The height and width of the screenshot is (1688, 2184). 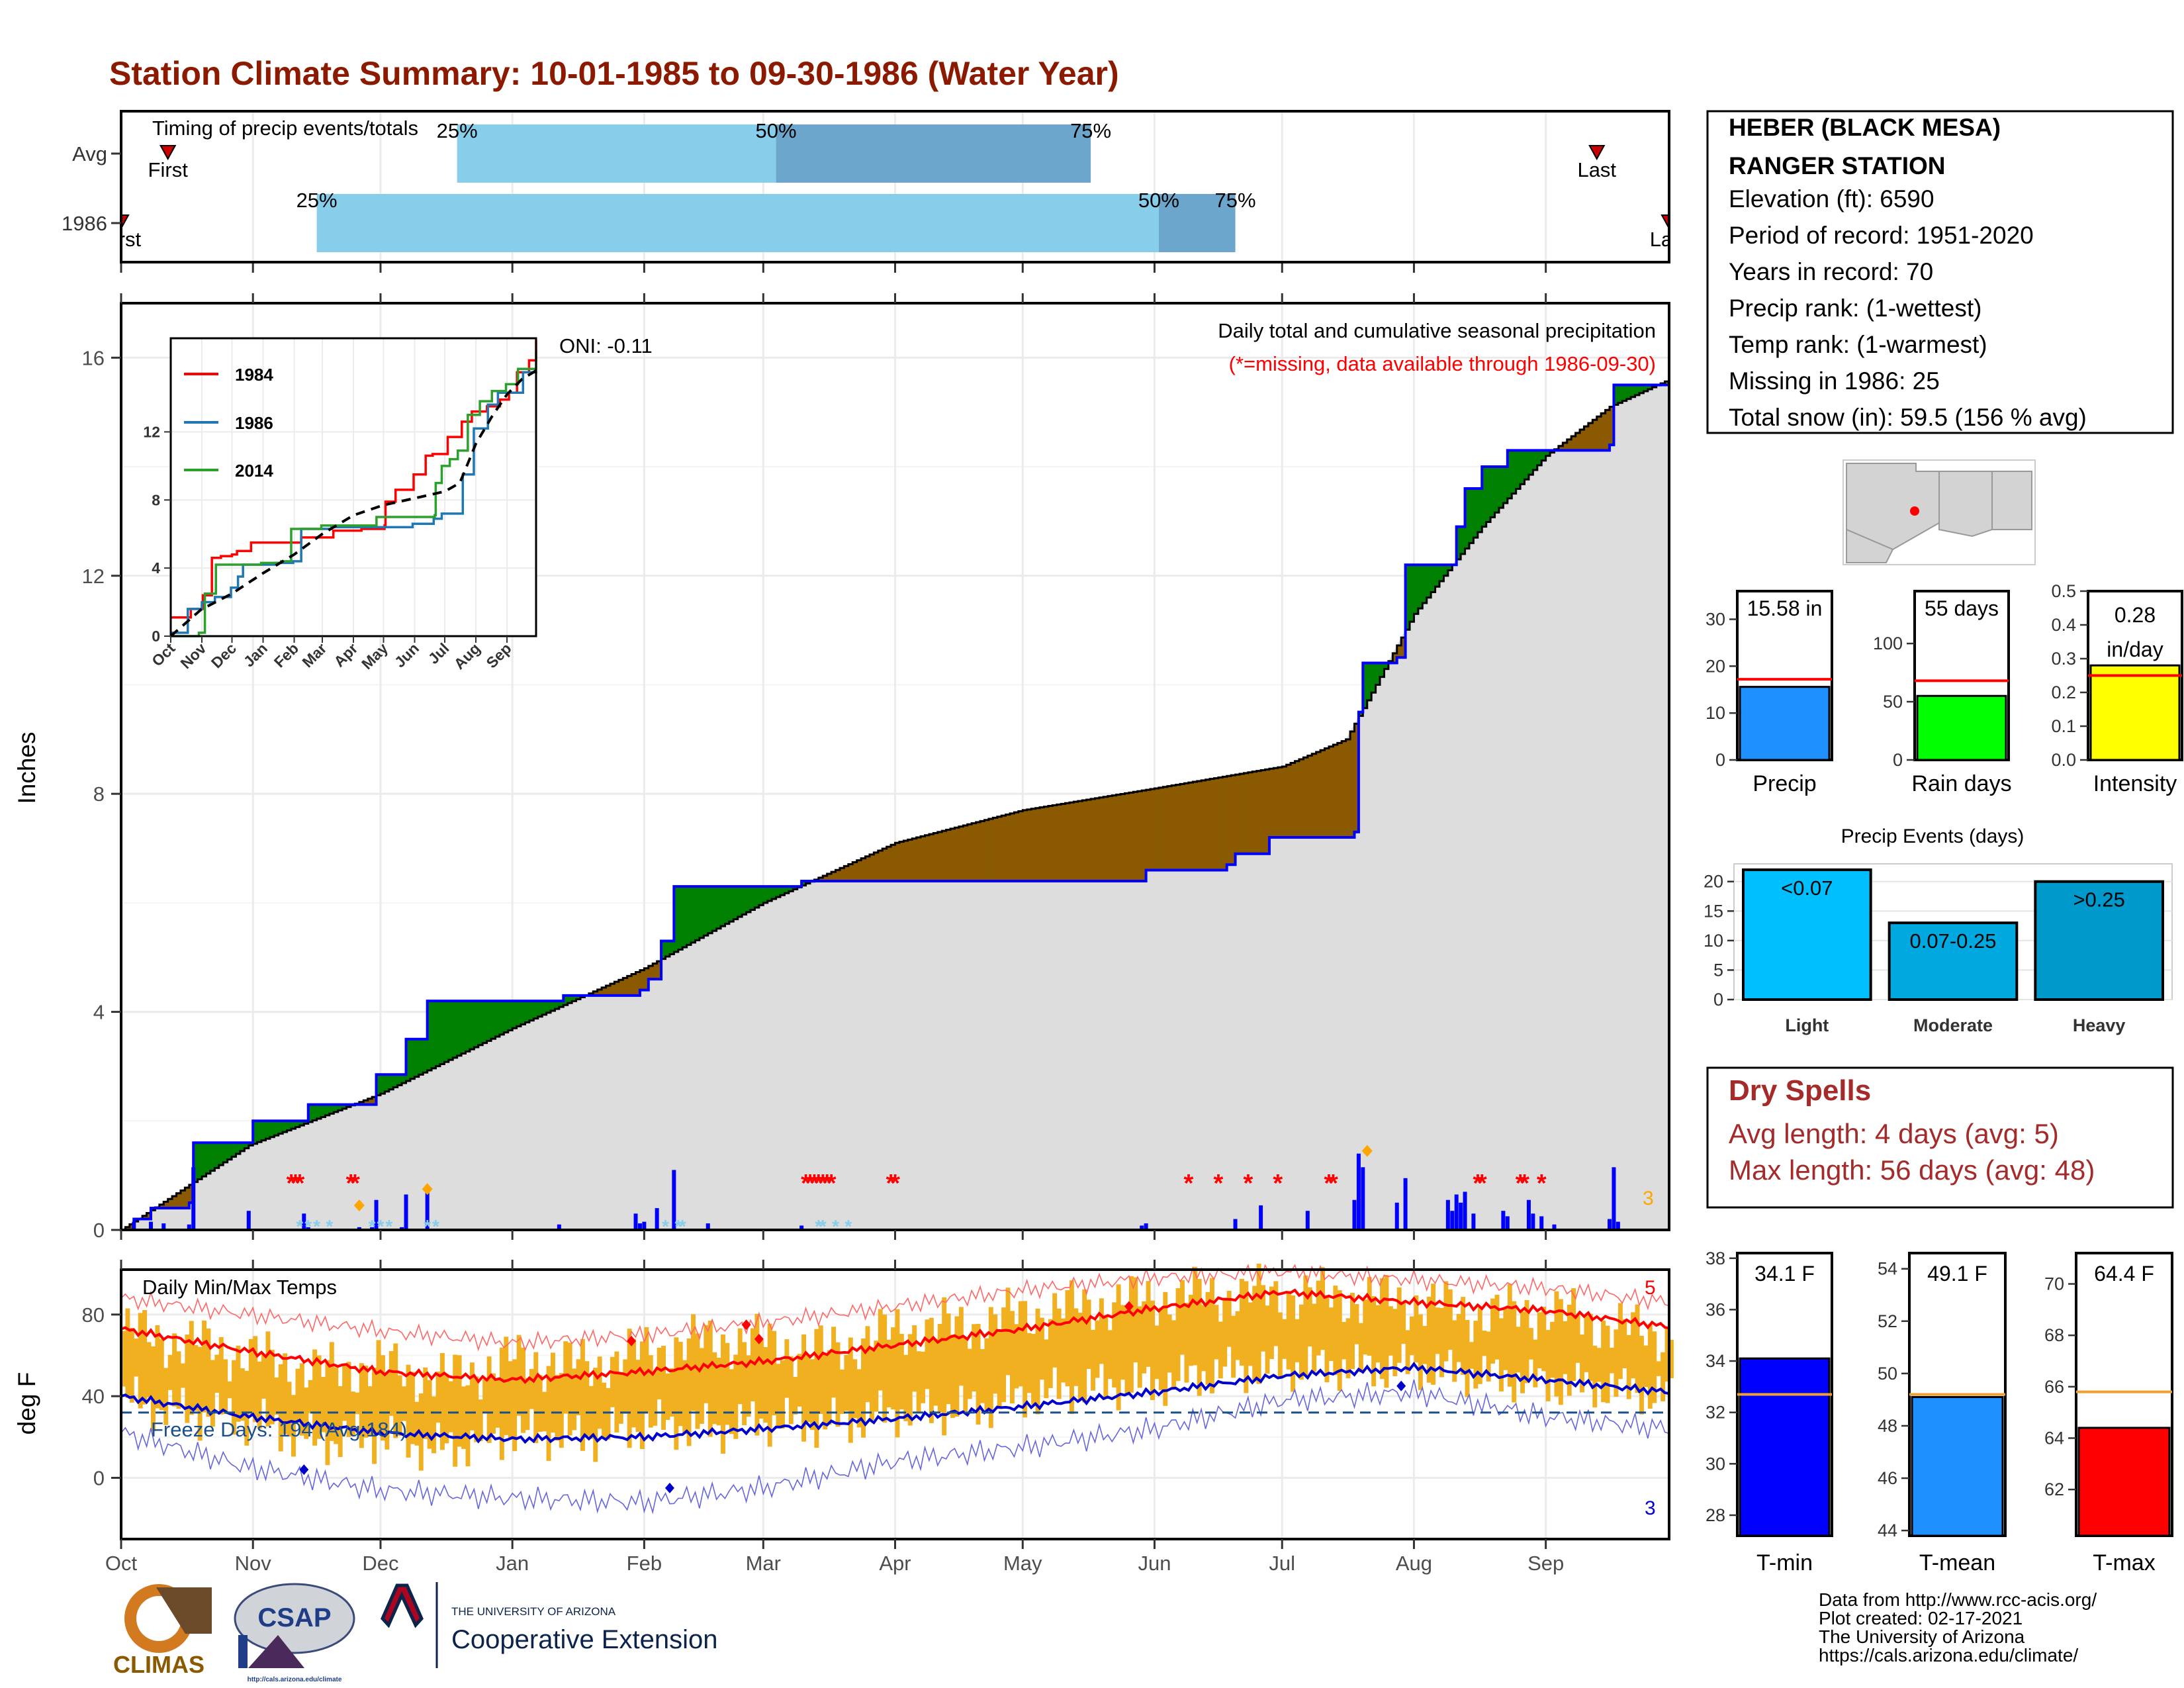 I want to click on credits-line3: The University of Arizona, so click(x=1922, y=1636).